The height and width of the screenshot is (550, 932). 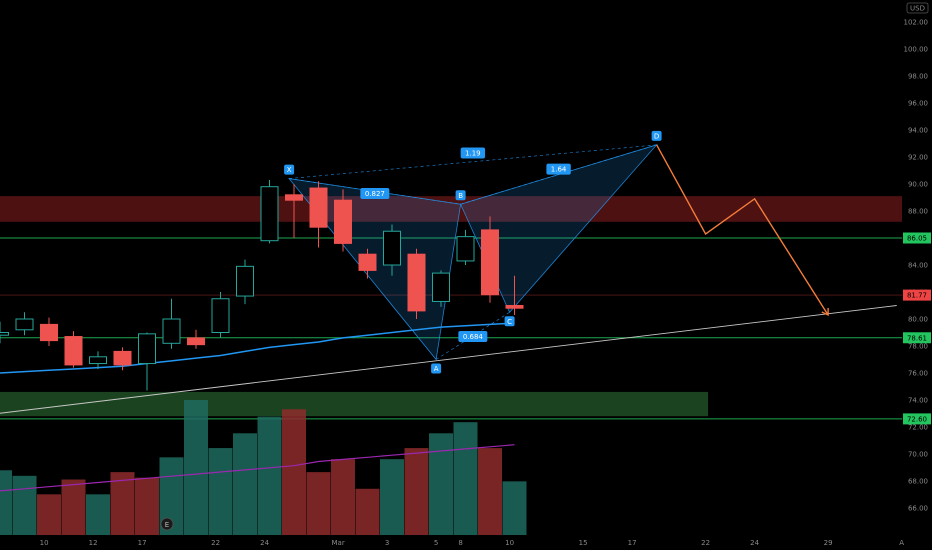 I want to click on time-tick-label: 5, so click(x=436, y=543).